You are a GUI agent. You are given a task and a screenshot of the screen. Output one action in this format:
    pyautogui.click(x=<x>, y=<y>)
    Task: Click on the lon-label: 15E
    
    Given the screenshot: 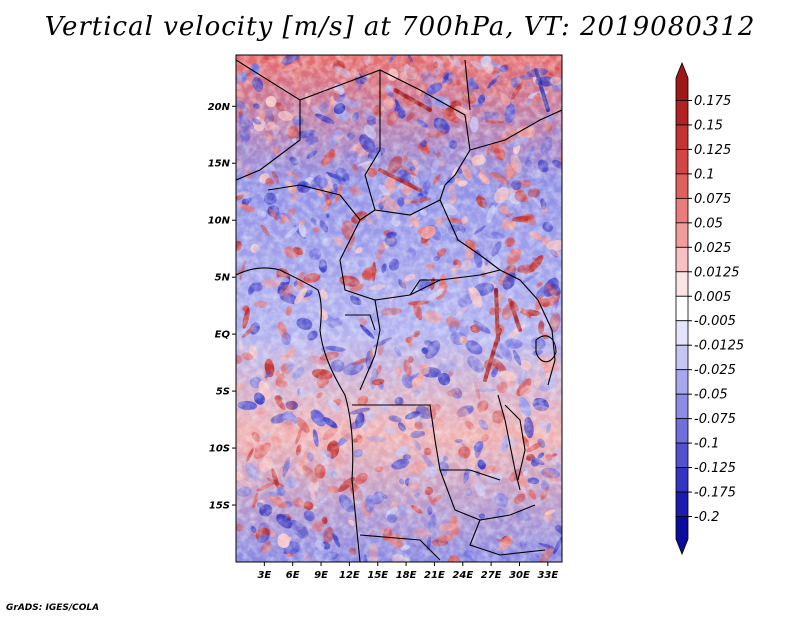 What is the action you would take?
    pyautogui.click(x=377, y=575)
    